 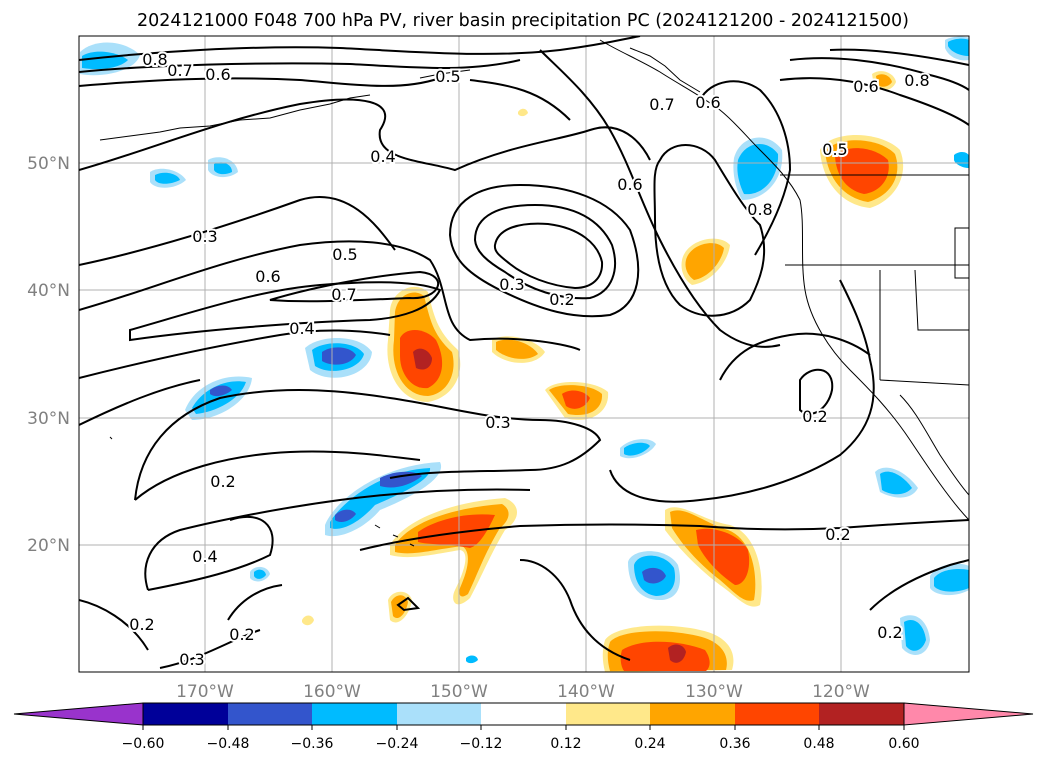 I want to click on colorbar-tick-label: −0.12, so click(x=481, y=744).